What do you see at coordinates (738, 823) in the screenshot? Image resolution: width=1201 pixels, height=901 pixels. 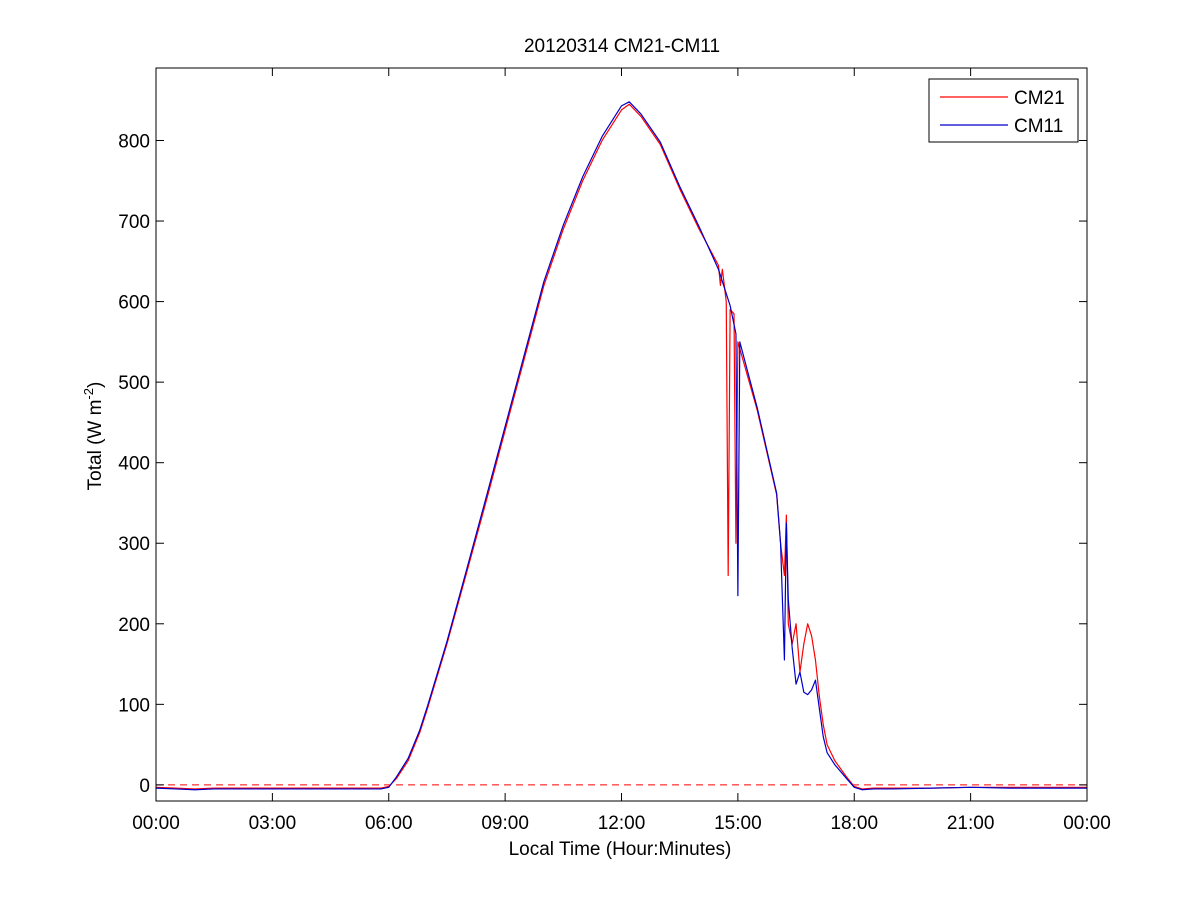 I see `x-tick-label: 15:00` at bounding box center [738, 823].